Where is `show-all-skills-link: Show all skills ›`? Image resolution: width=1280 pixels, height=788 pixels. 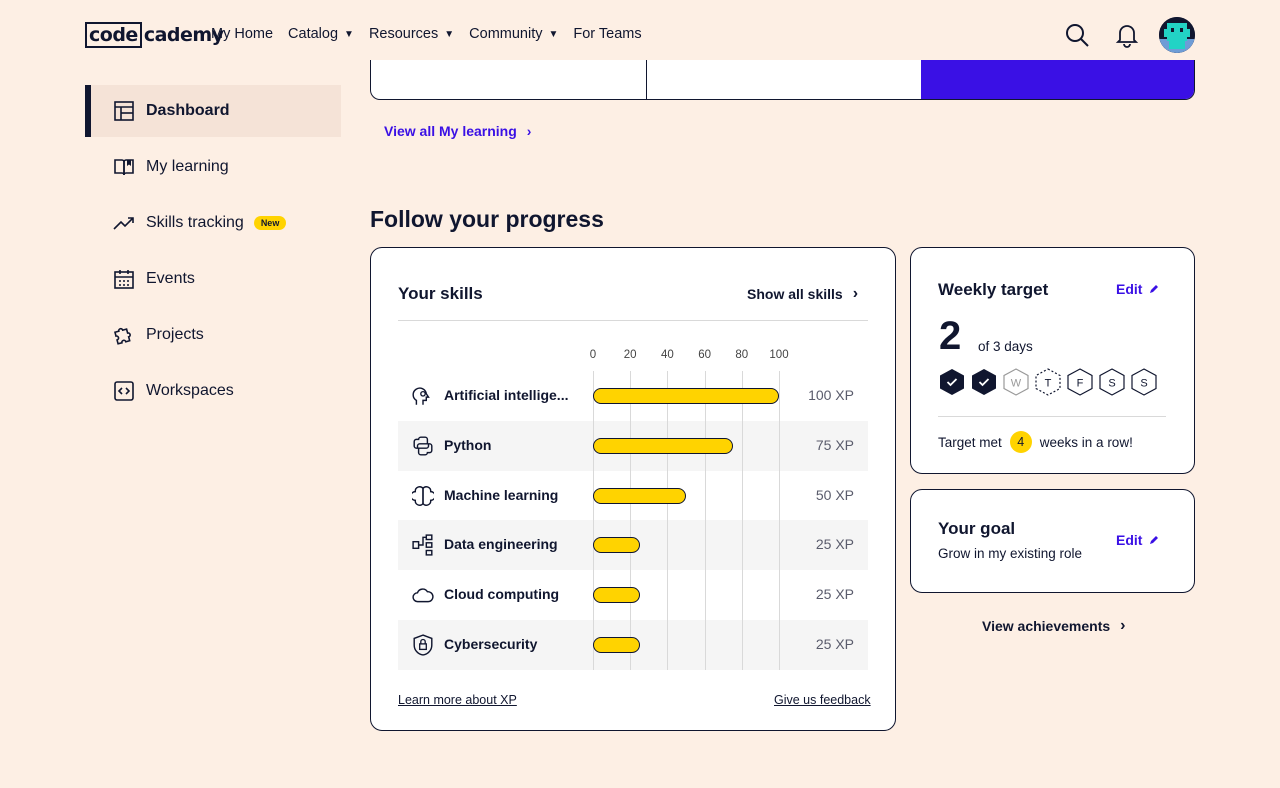 show-all-skills-link: Show all skills › is located at coordinates (802, 294).